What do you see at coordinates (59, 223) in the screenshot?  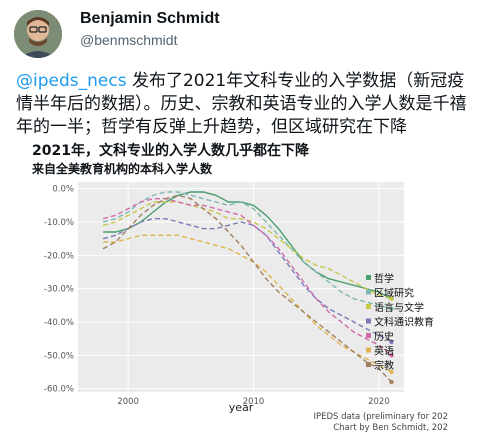 I see `y-tick-label: -10.0%` at bounding box center [59, 223].